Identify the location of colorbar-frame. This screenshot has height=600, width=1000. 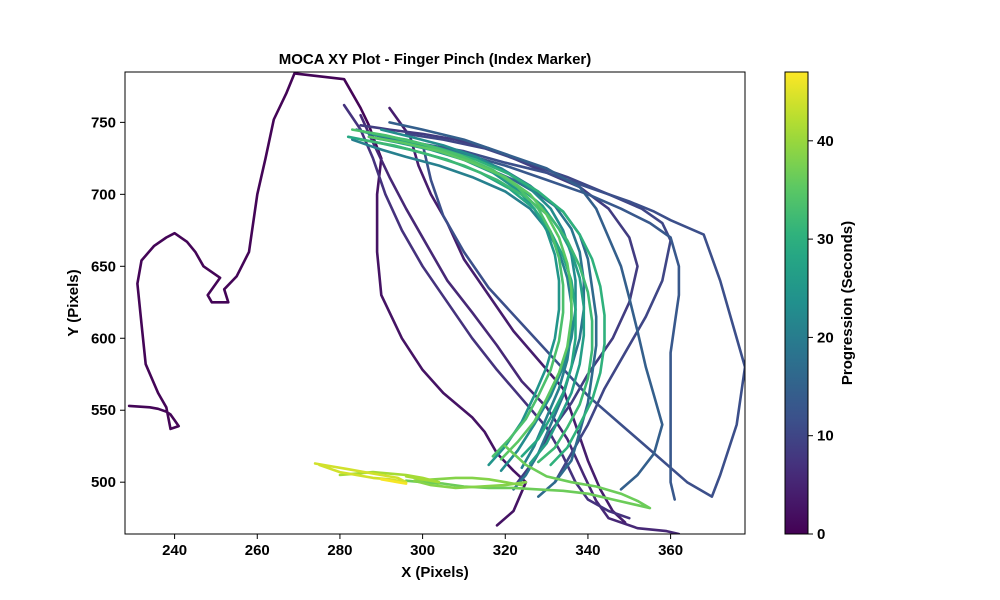
(796, 303).